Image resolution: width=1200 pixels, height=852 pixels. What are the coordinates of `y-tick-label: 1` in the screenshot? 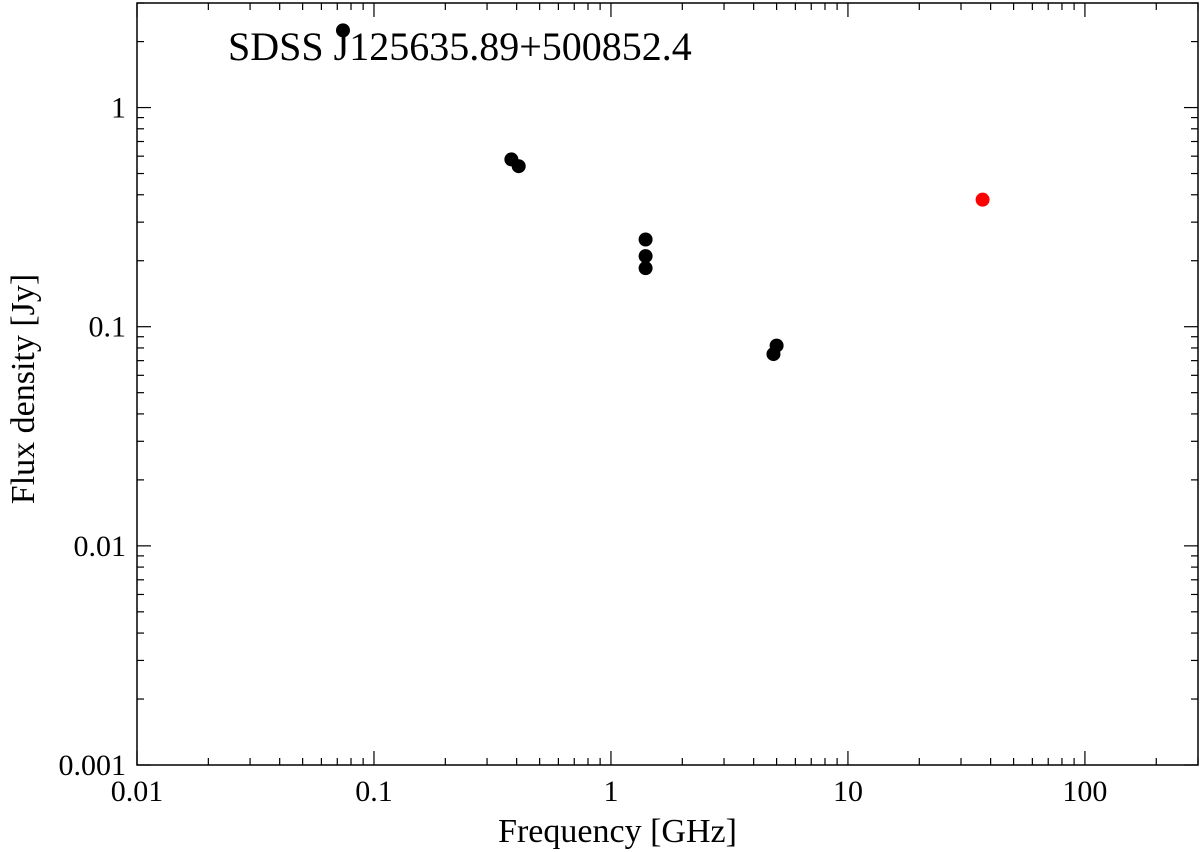 It's located at (118, 108).